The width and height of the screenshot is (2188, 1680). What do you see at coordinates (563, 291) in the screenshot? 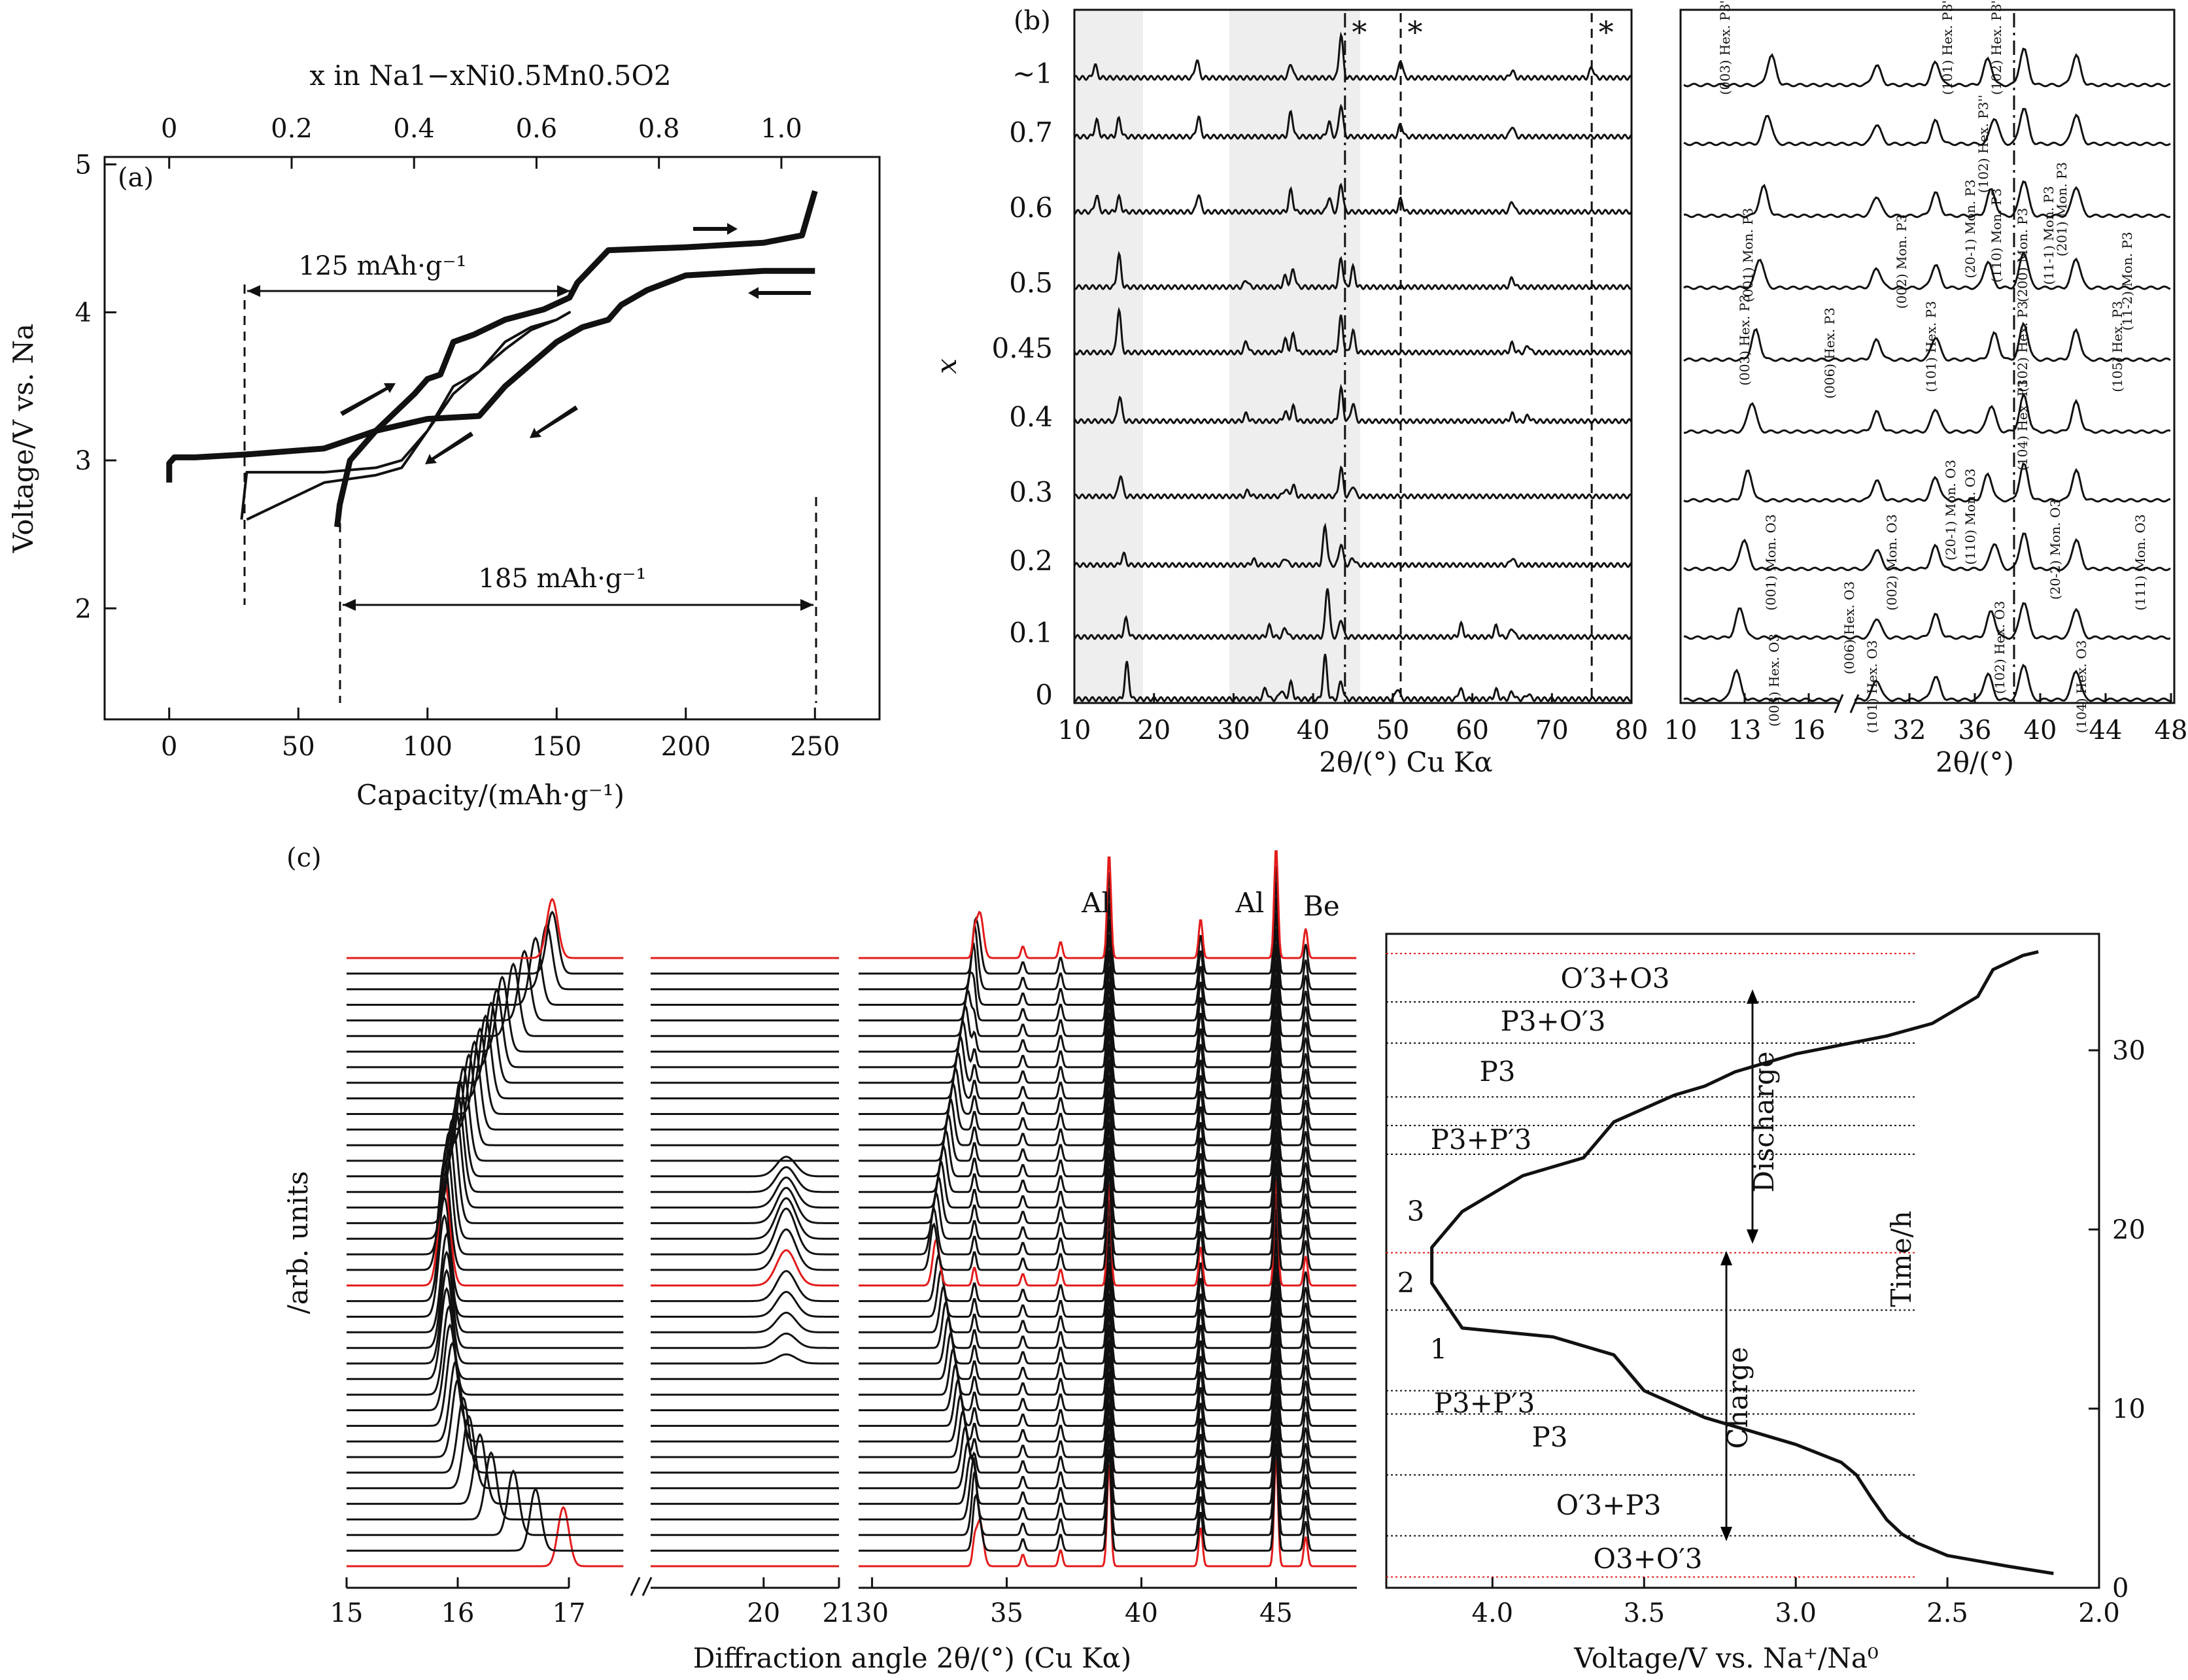
I see `arrowhead-125-right` at bounding box center [563, 291].